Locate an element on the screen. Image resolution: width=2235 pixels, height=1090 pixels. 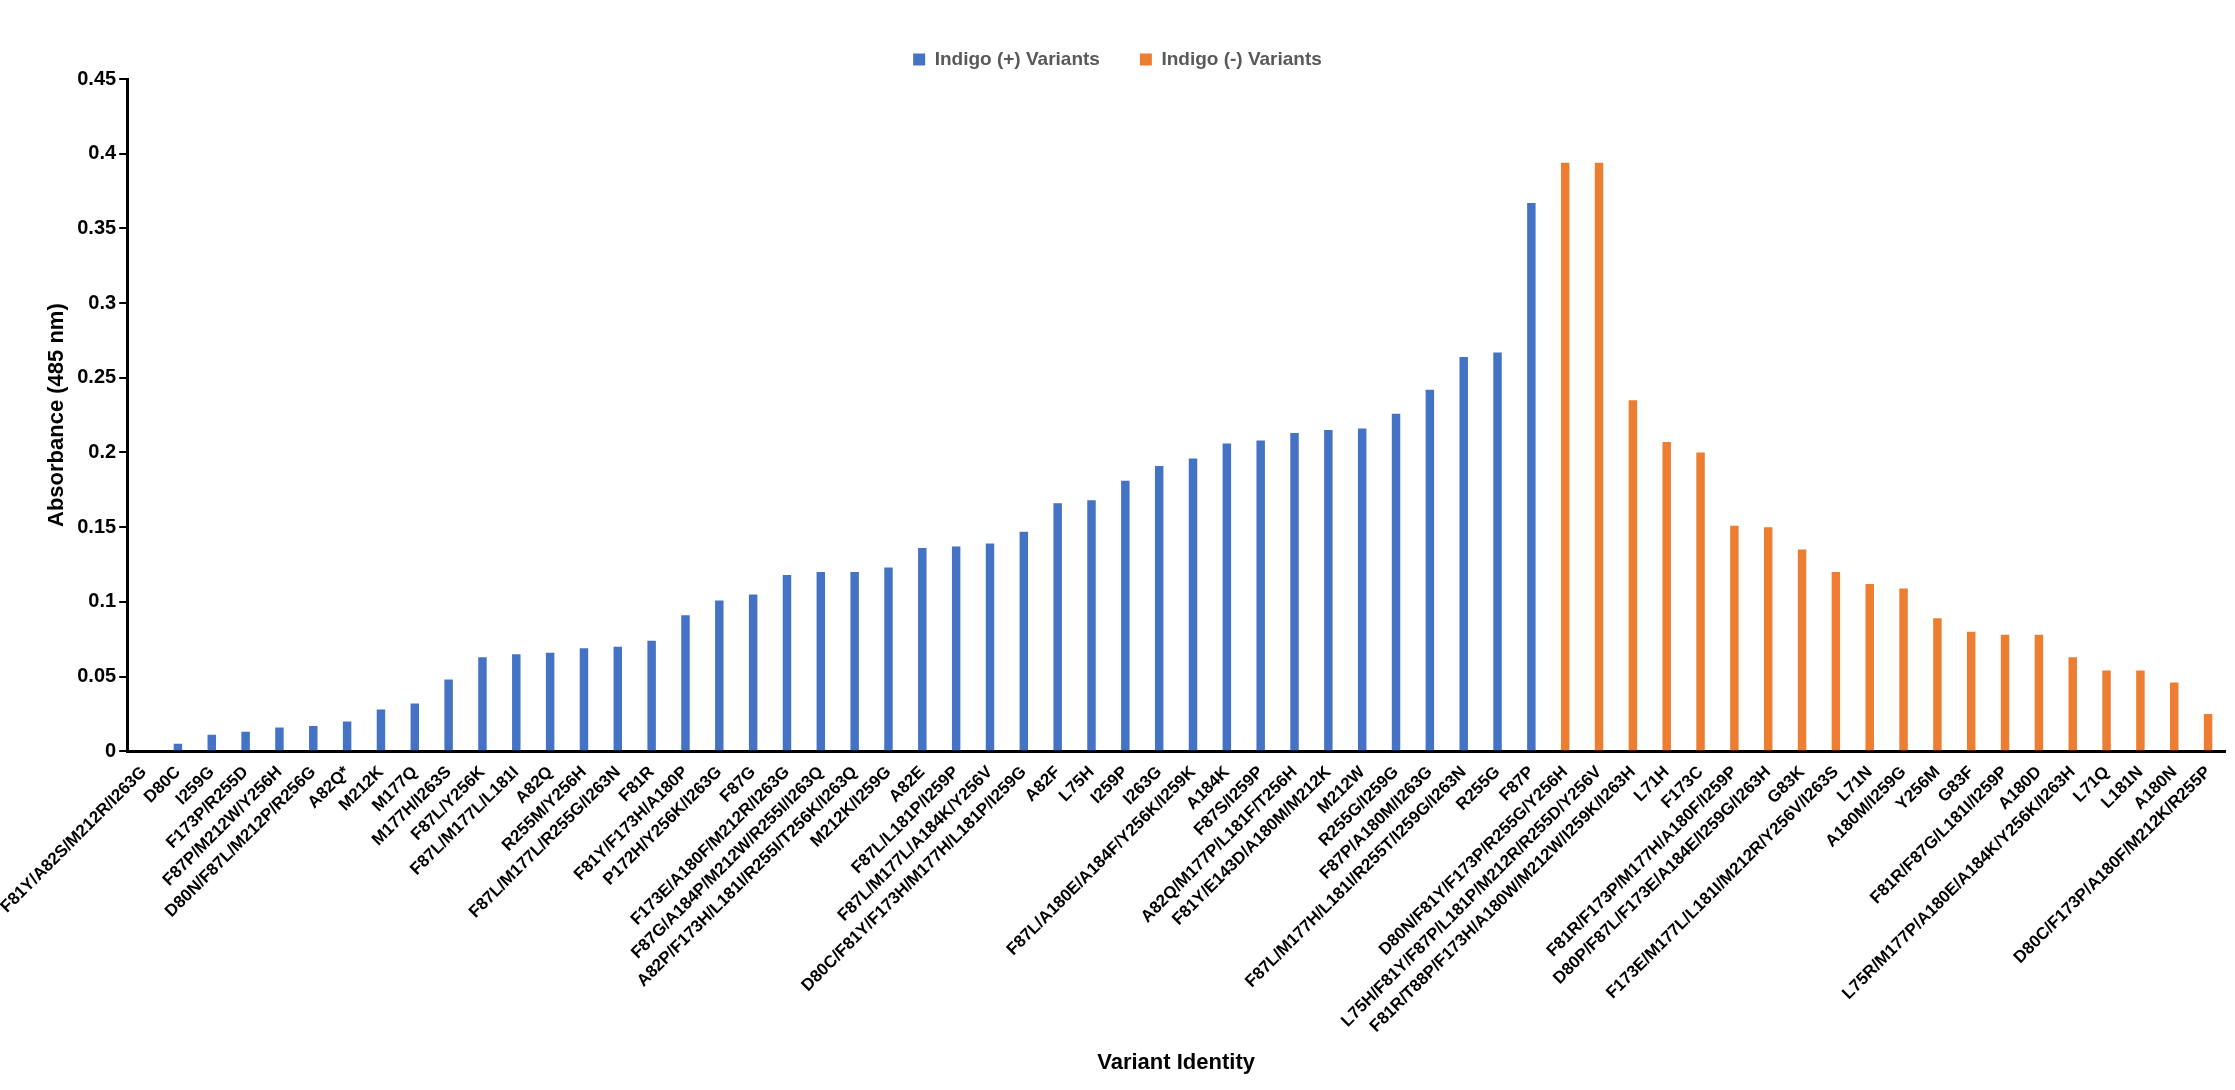
y-tick-label: 0.25 is located at coordinates (97, 376).